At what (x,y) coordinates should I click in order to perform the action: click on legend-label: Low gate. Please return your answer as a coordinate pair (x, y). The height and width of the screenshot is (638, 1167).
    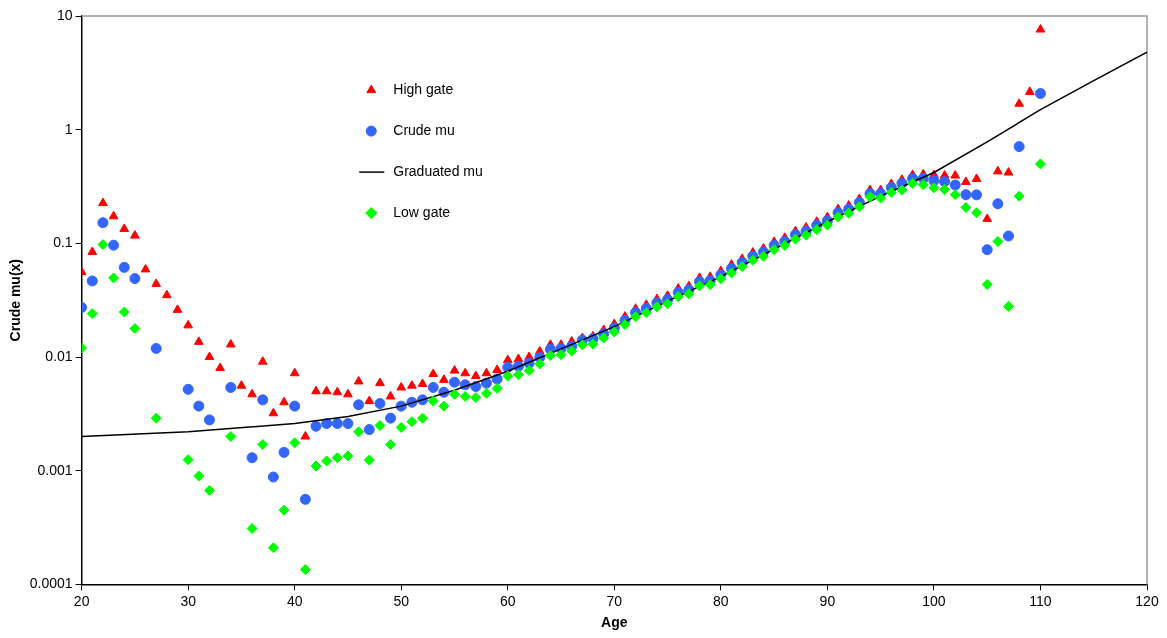
    Looking at the image, I should click on (422, 211).